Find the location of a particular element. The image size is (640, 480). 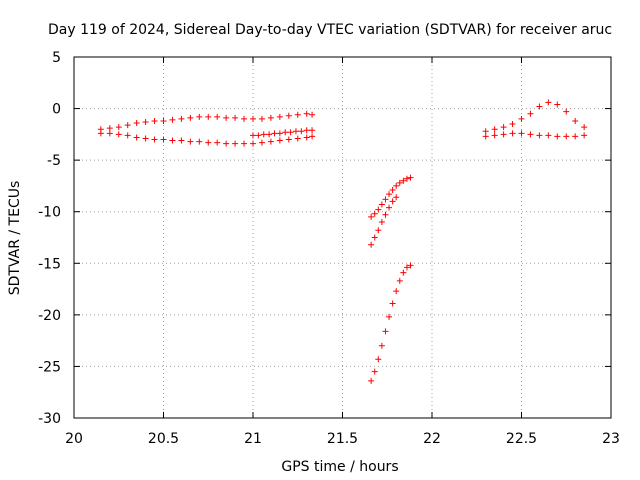

x-tick-label: 22 is located at coordinates (432, 439).